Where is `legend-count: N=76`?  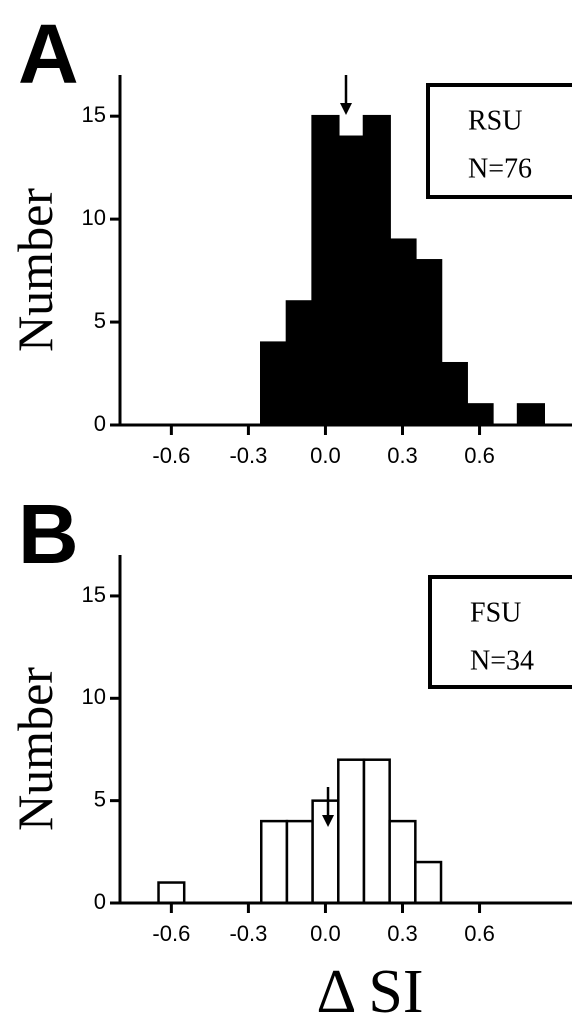
legend-count: N=76 is located at coordinates (500, 168).